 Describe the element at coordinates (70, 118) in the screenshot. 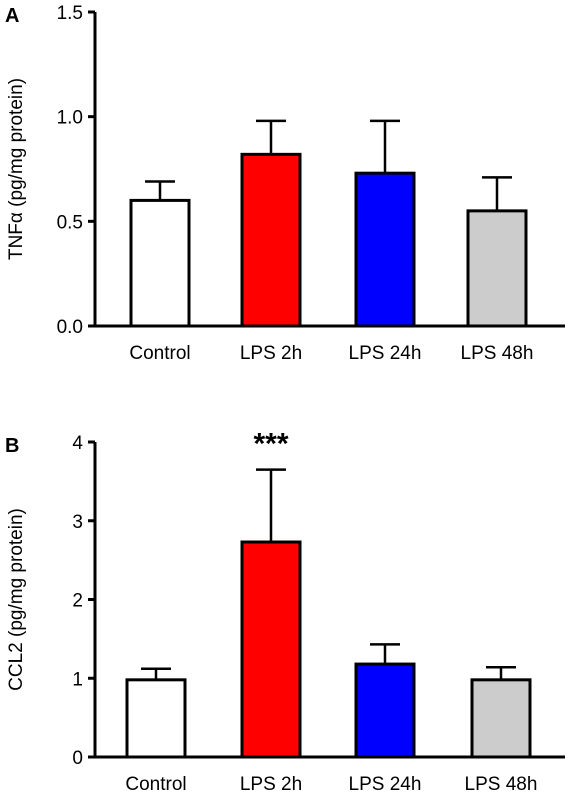

I see `y-tick-label: 1.0` at that location.